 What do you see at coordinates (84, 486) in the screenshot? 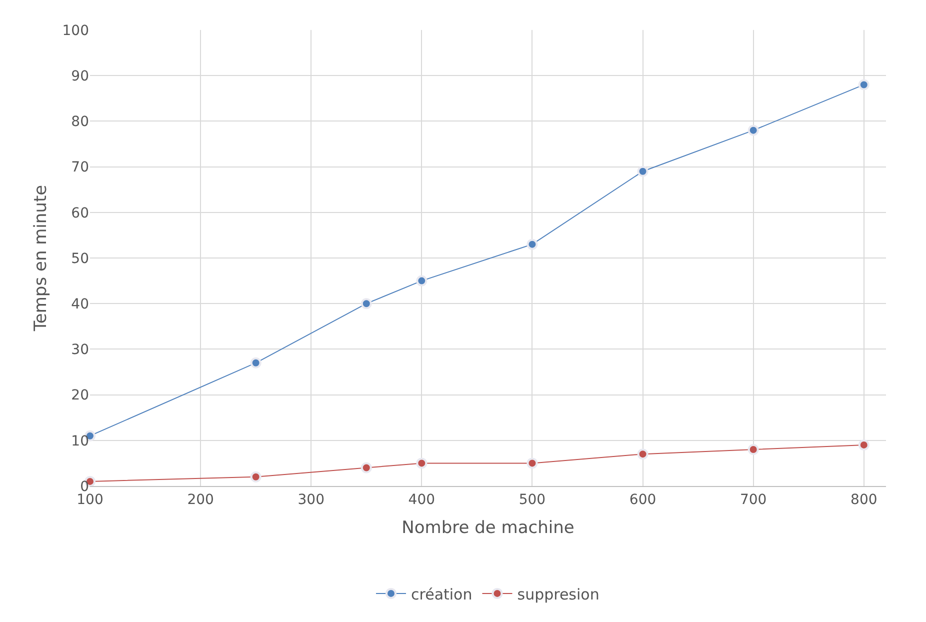
I see `y-tick-label: 0` at bounding box center [84, 486].